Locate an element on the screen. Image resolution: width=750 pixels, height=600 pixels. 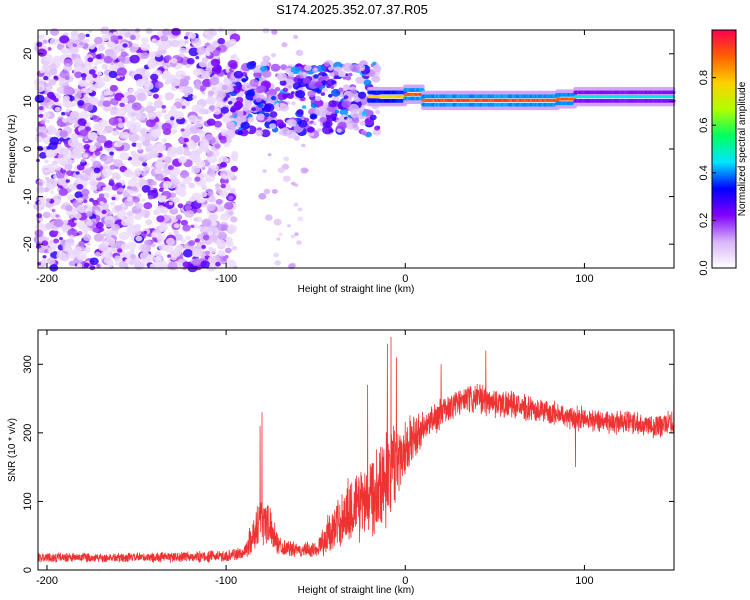
spectrogram-y-tick-label: 0 is located at coordinates (28, 149).